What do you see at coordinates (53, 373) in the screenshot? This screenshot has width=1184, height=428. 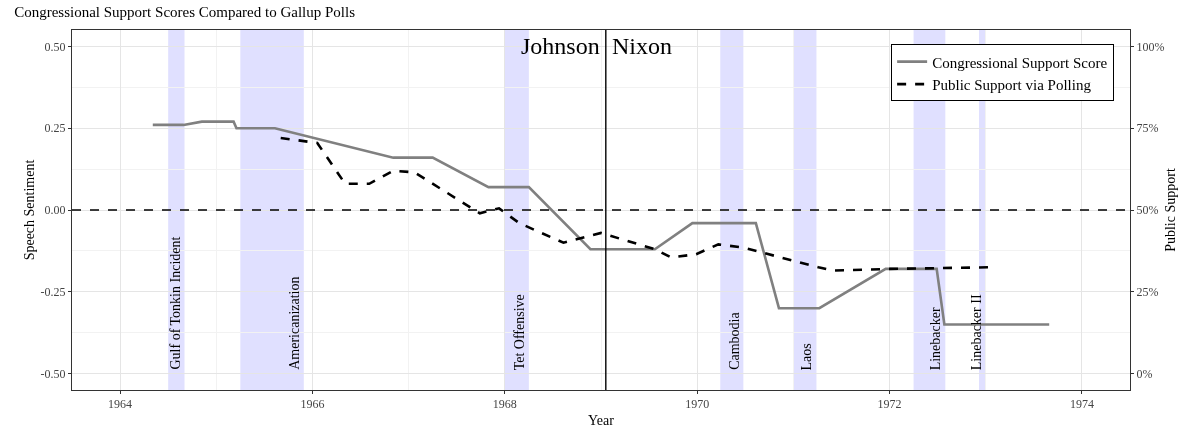 I see `y-tick-label: -0.50` at bounding box center [53, 373].